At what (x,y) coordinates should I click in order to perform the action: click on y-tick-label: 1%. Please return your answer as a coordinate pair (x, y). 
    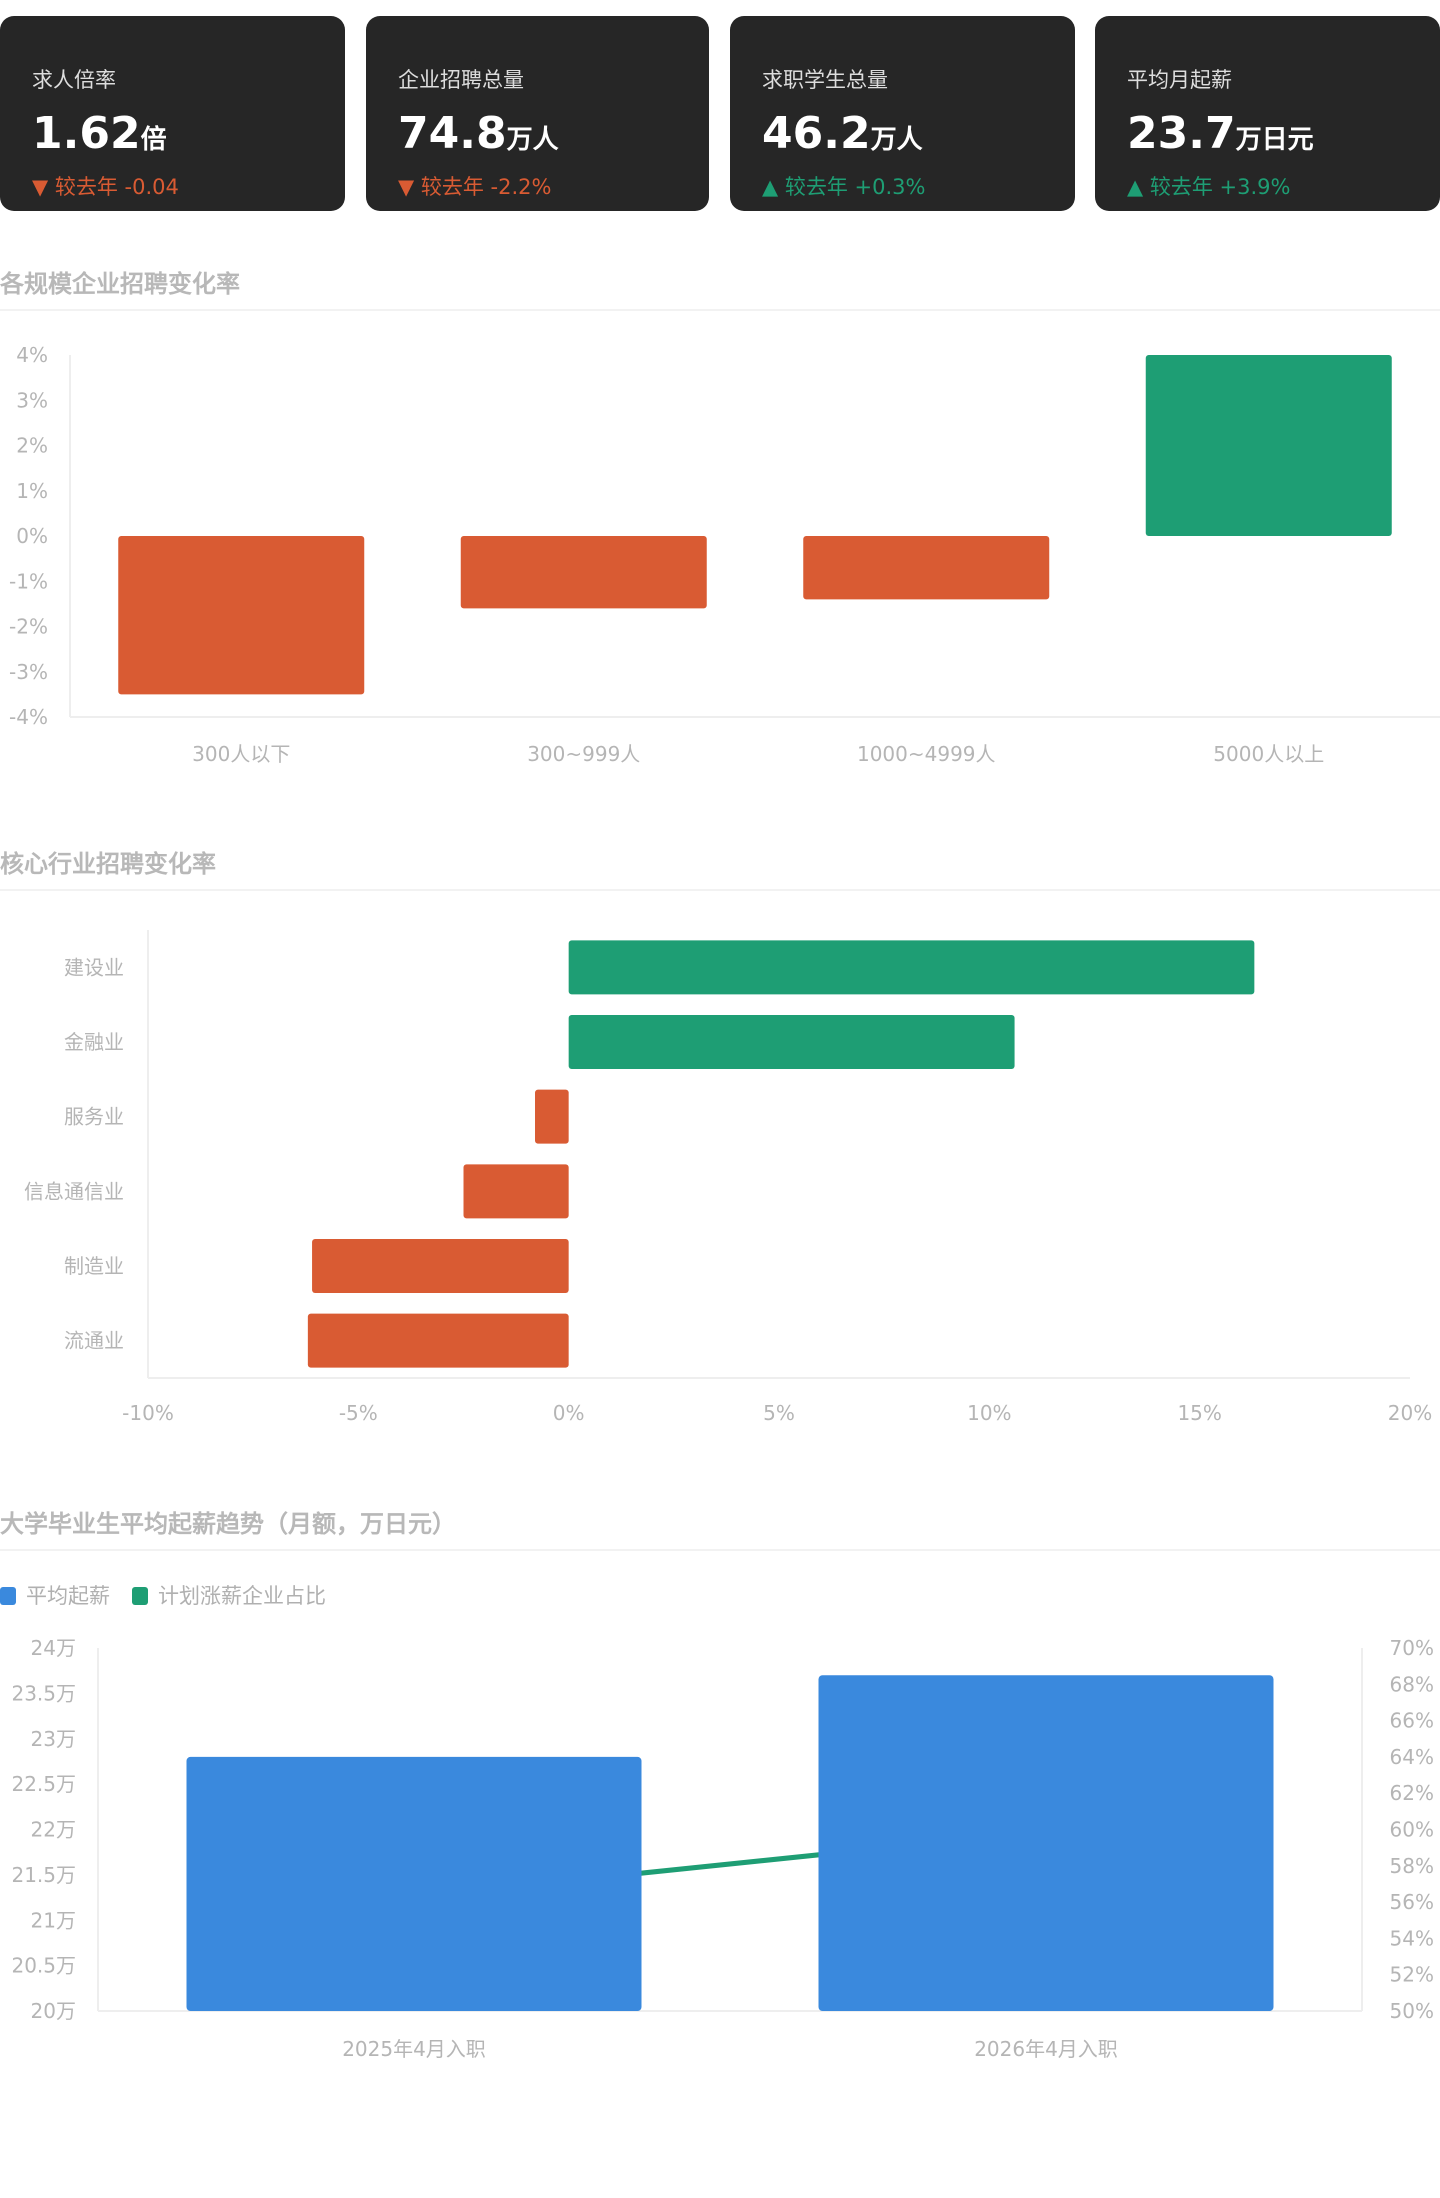
    Looking at the image, I should click on (32, 491).